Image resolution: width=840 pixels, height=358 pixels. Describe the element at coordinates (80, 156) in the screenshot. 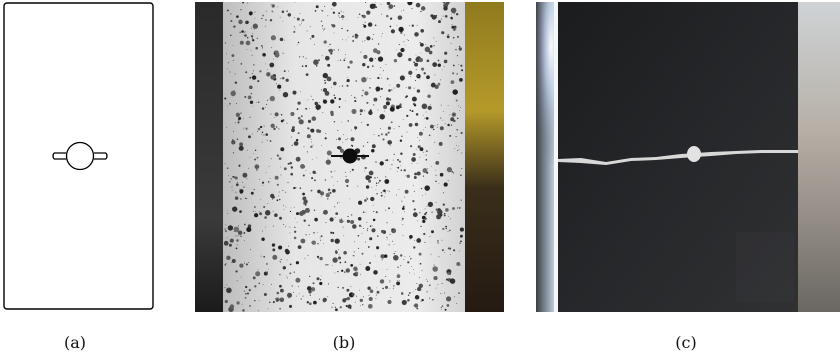

I see `central-hole` at that location.